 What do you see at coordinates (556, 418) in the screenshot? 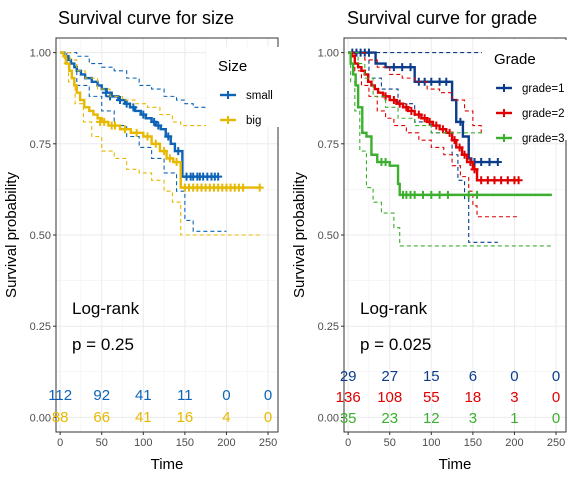
I see `at-risk-grade-3: 0` at bounding box center [556, 418].